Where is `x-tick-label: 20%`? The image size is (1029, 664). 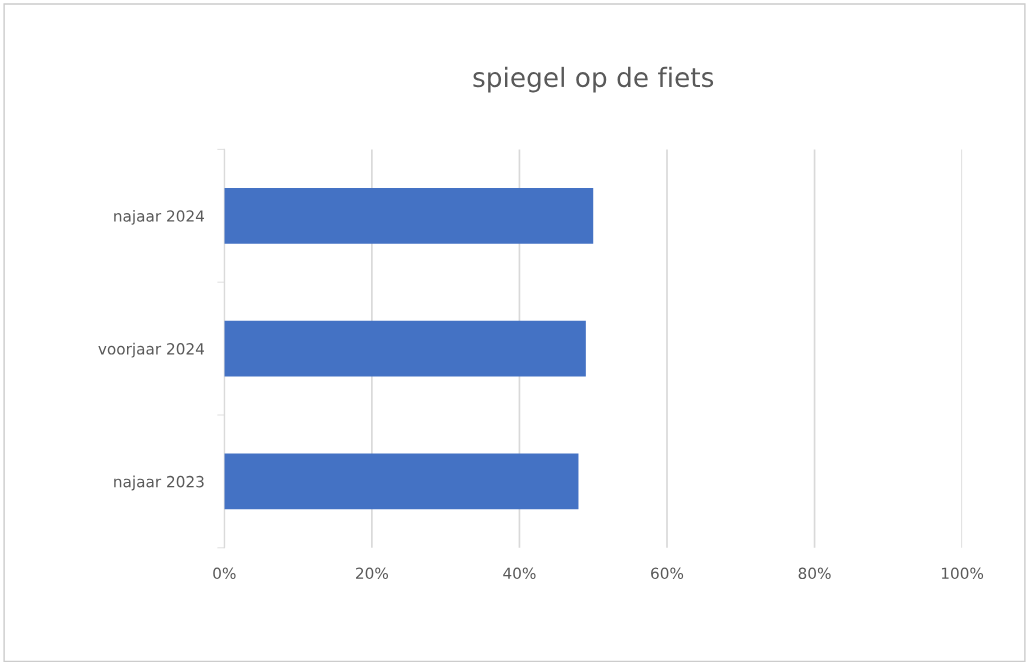
x-tick-label: 20% is located at coordinates (372, 573).